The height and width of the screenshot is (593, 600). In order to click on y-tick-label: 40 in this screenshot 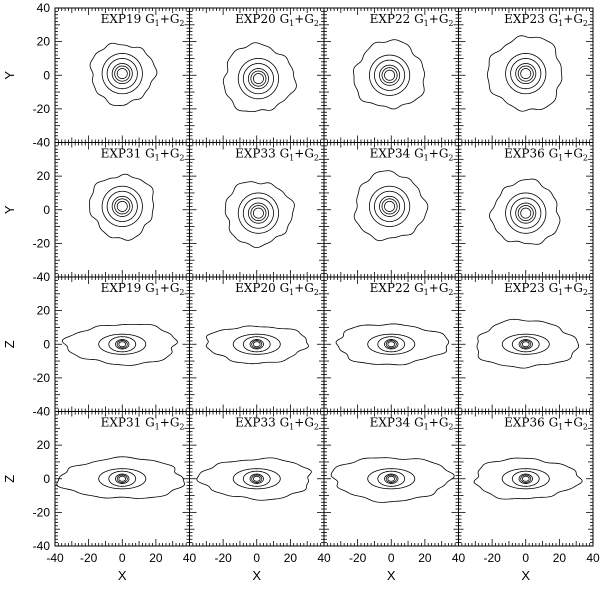, I will do `click(44, 8)`.